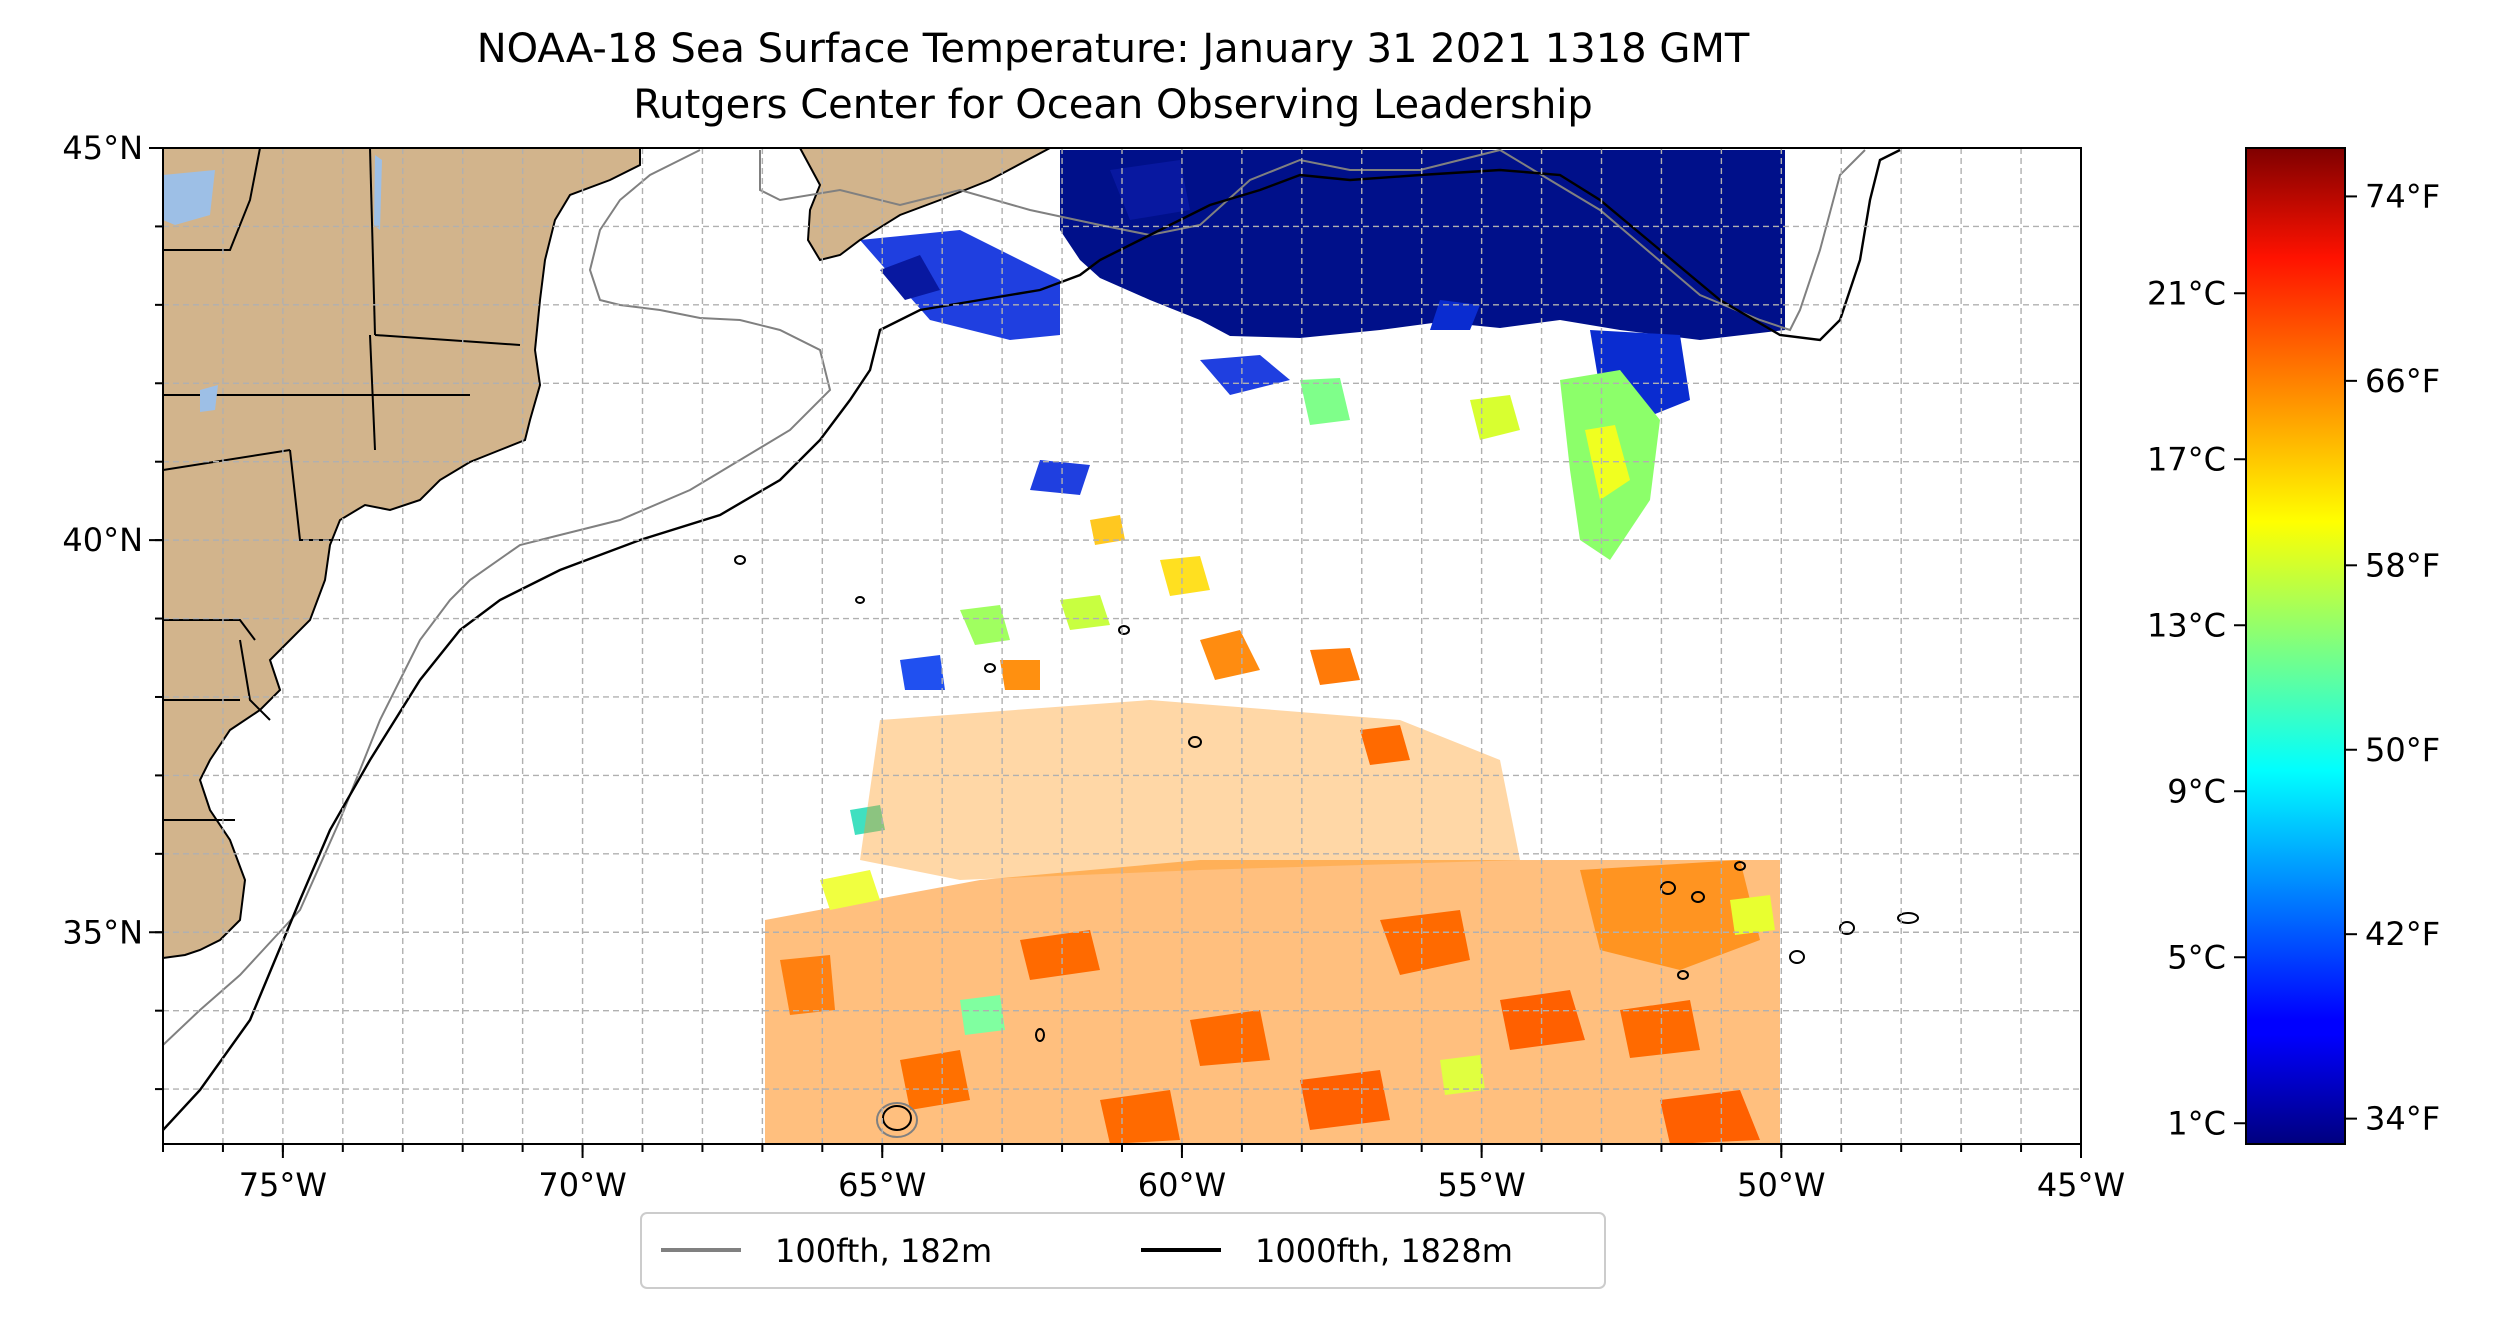 The width and height of the screenshot is (2502, 1318). Describe the element at coordinates (2186, 459) in the screenshot. I see `colorbar-celsius-label: 17°C` at that location.